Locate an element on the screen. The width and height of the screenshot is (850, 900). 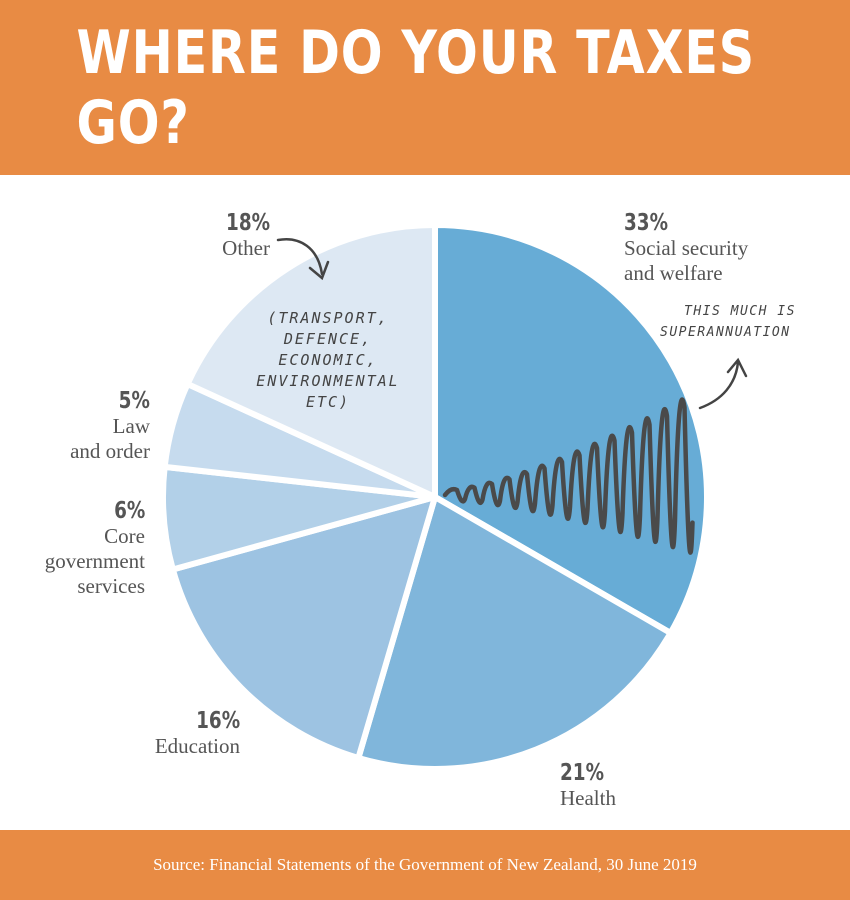
pie-slice-other is located at coordinates (311, 361).